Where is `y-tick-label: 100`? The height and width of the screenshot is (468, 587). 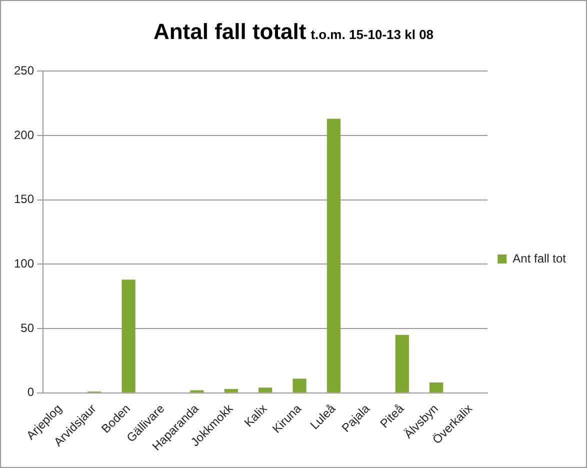 y-tick-label: 100 is located at coordinates (24, 263).